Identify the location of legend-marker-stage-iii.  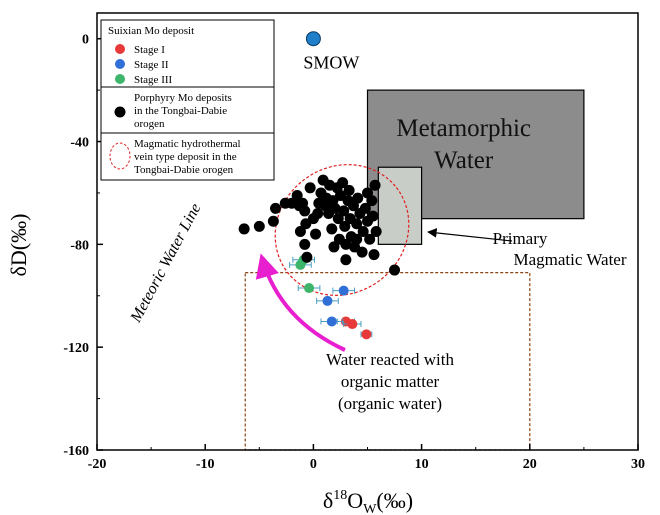
(120, 79).